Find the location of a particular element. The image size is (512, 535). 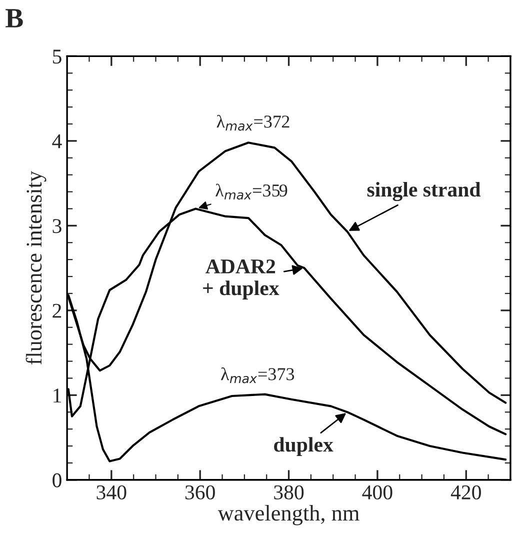

y-tick-label: 3 is located at coordinates (57, 226).